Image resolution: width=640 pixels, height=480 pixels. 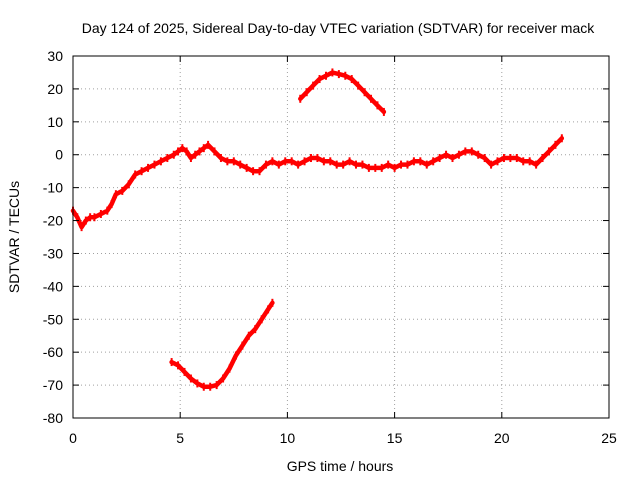 I want to click on series-lower-arc, so click(x=222, y=344).